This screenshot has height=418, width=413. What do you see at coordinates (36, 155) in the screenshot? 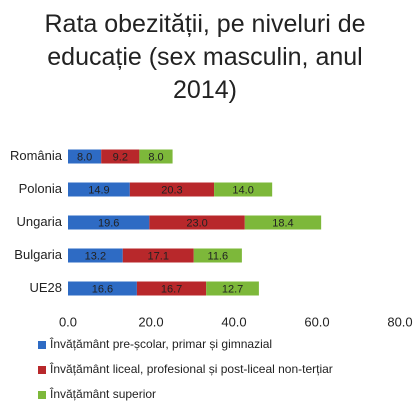
I see `y-tick-label: România` at bounding box center [36, 155].